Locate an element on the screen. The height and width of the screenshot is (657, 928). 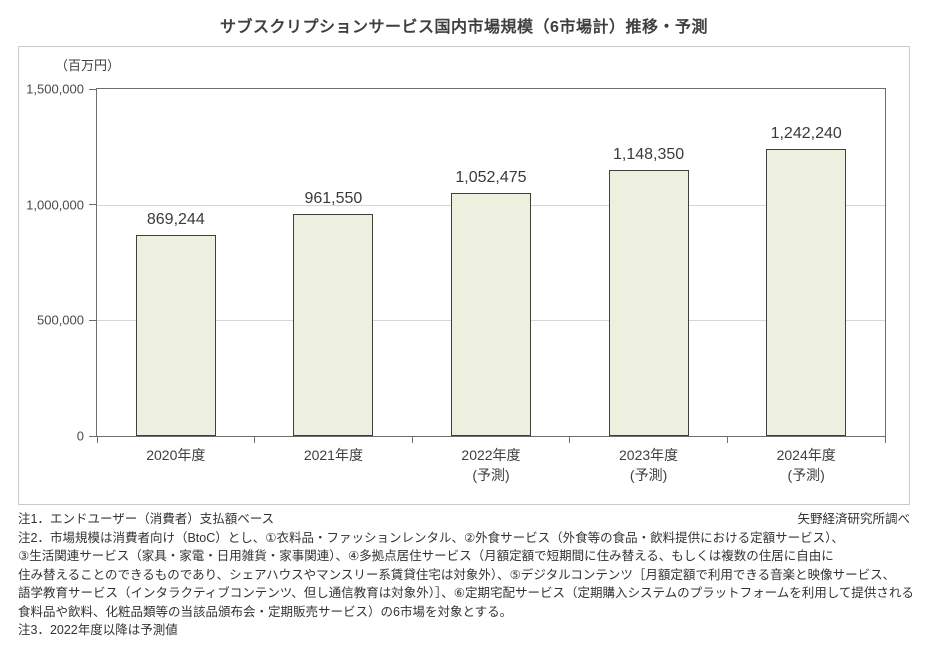
bar-column: 869,244 is located at coordinates (176, 262).